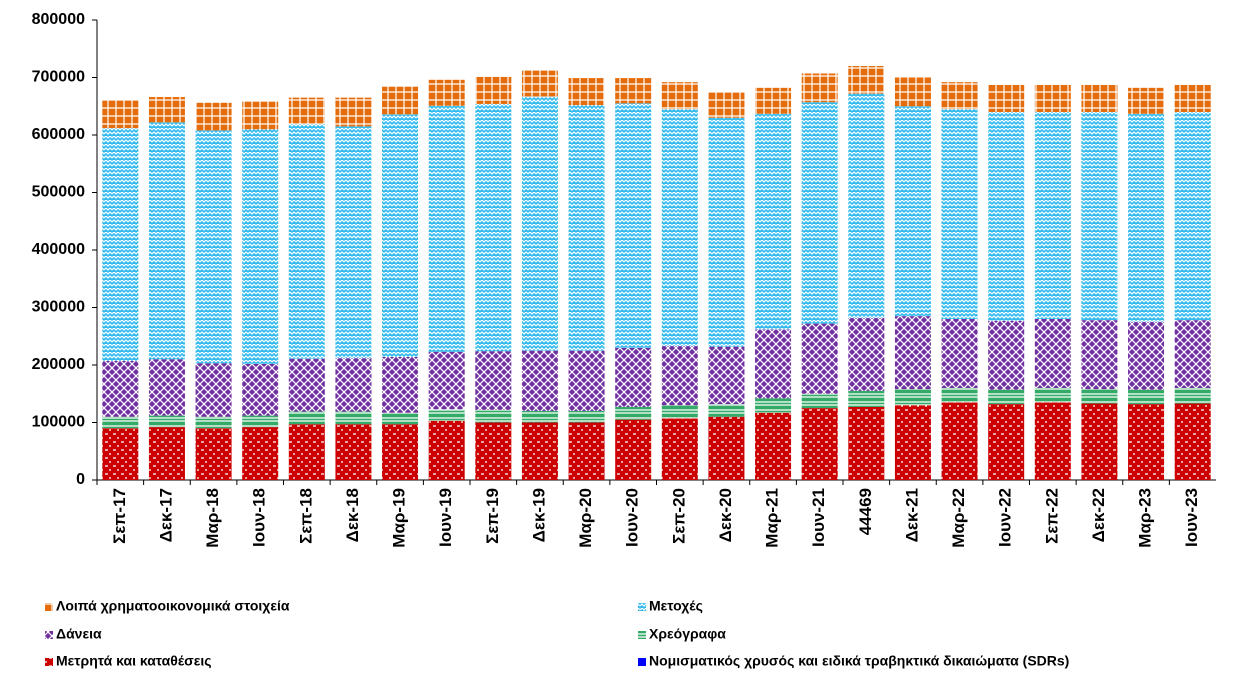  What do you see at coordinates (58, 192) in the screenshot?
I see `y-tick-label: 500000` at bounding box center [58, 192].